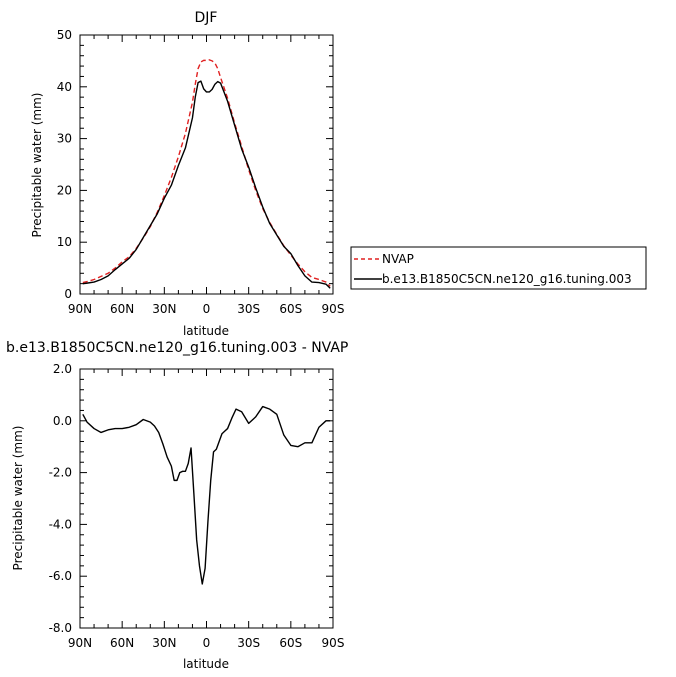  Describe the element at coordinates (398, 259) in the screenshot. I see `legend-label-nvap: NVAP` at that location.